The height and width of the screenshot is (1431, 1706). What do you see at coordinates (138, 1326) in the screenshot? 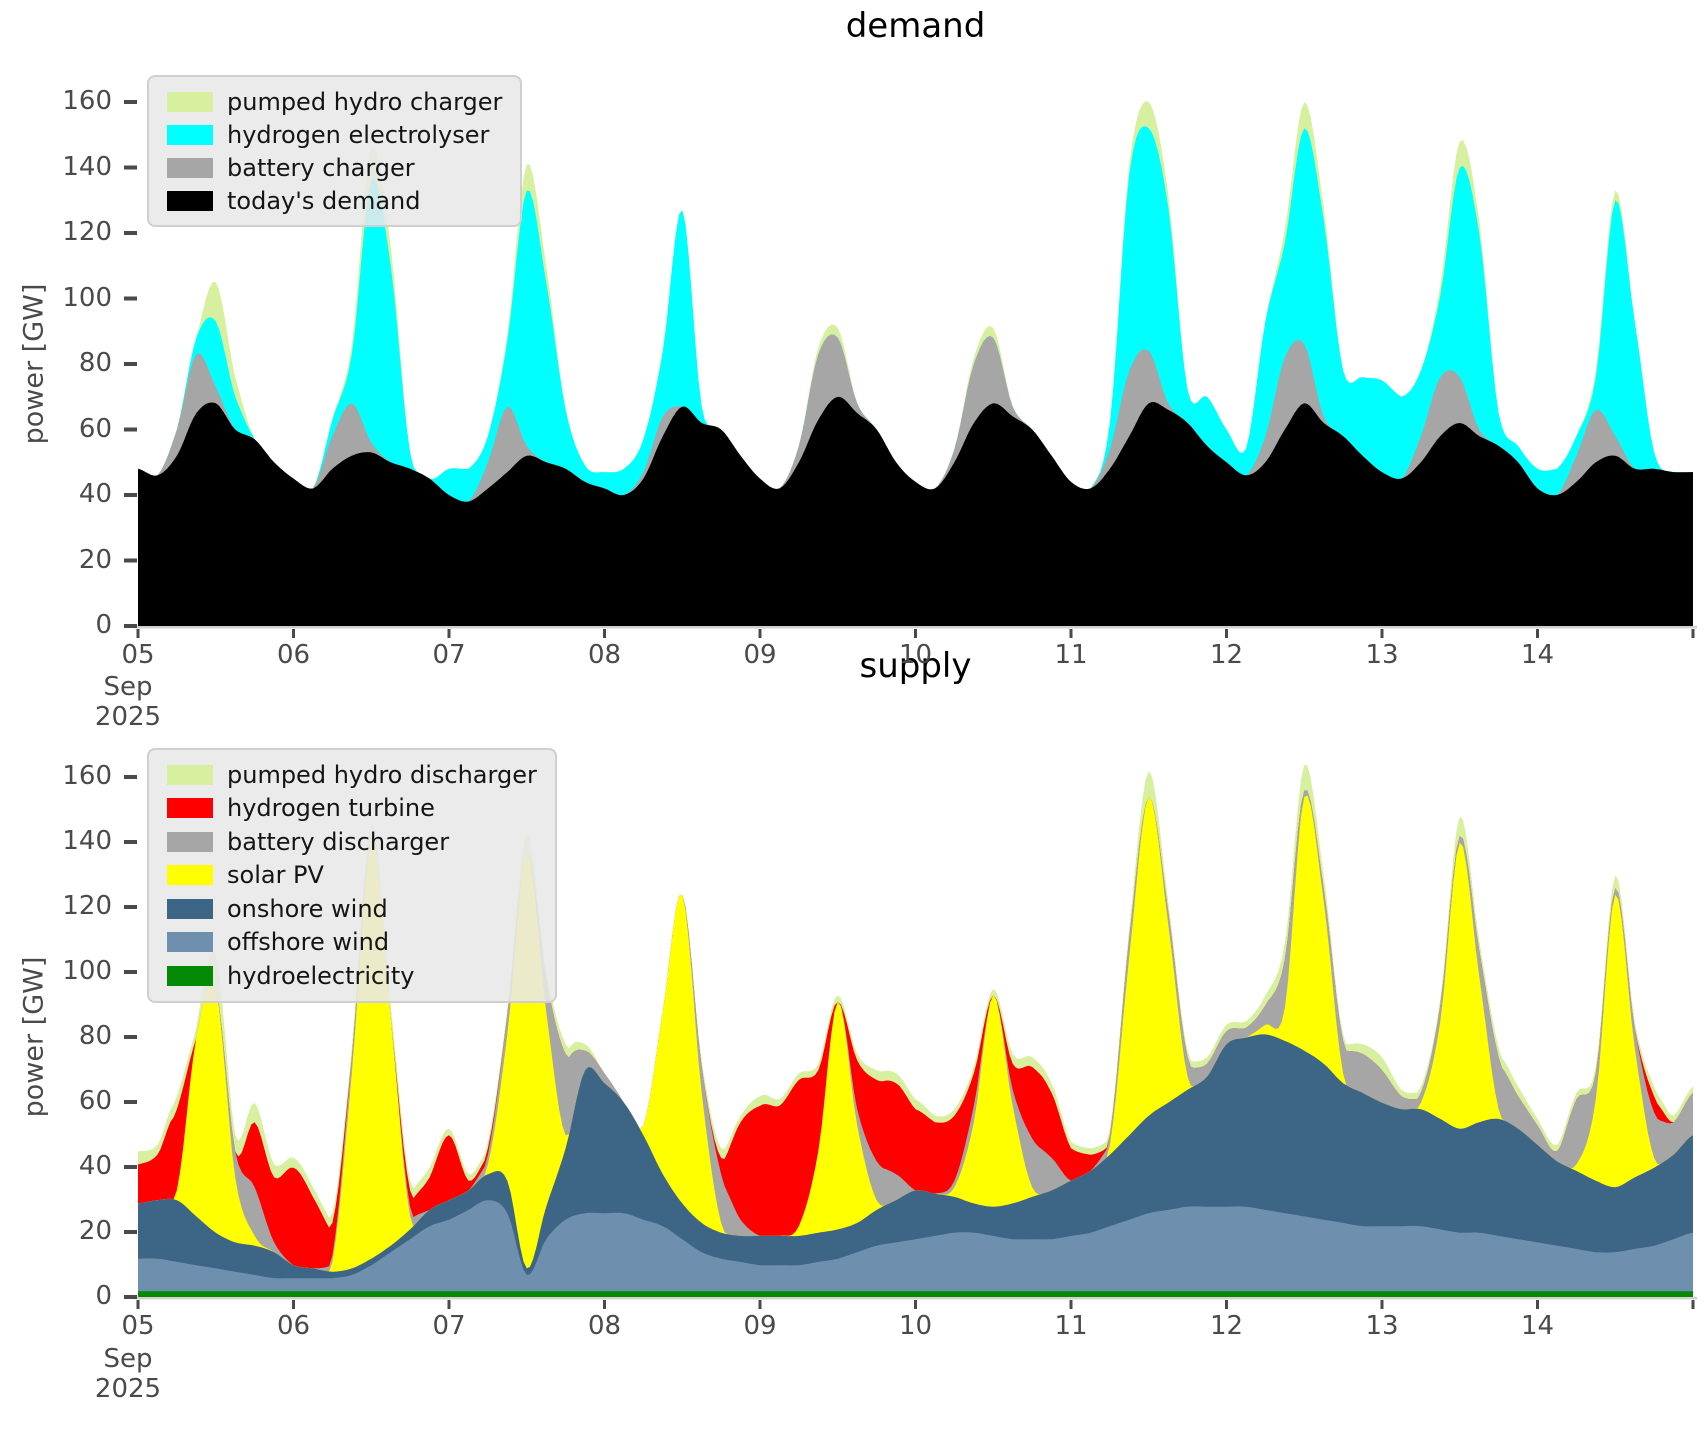
I see `supply-x-tick-label-05: 05` at bounding box center [138, 1326].